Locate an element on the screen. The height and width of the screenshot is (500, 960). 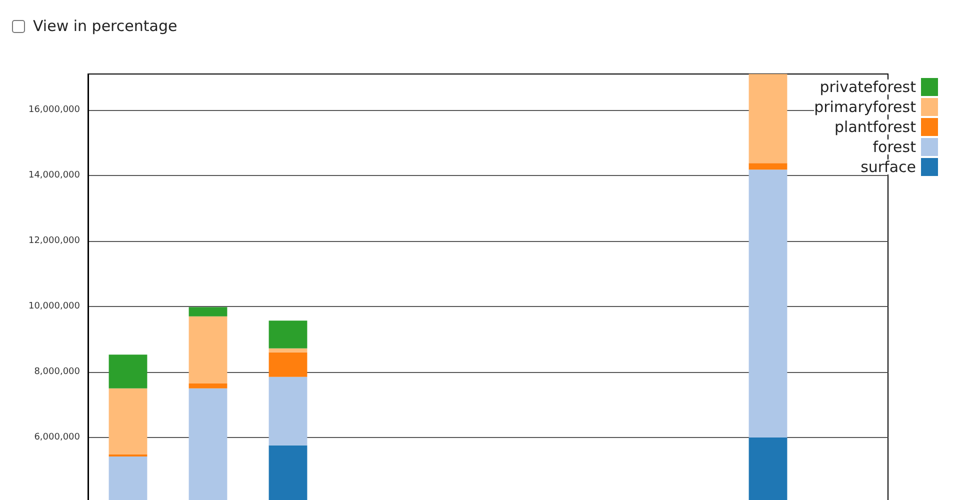
y-tick-label: 14,000,000 is located at coordinates (54, 175).